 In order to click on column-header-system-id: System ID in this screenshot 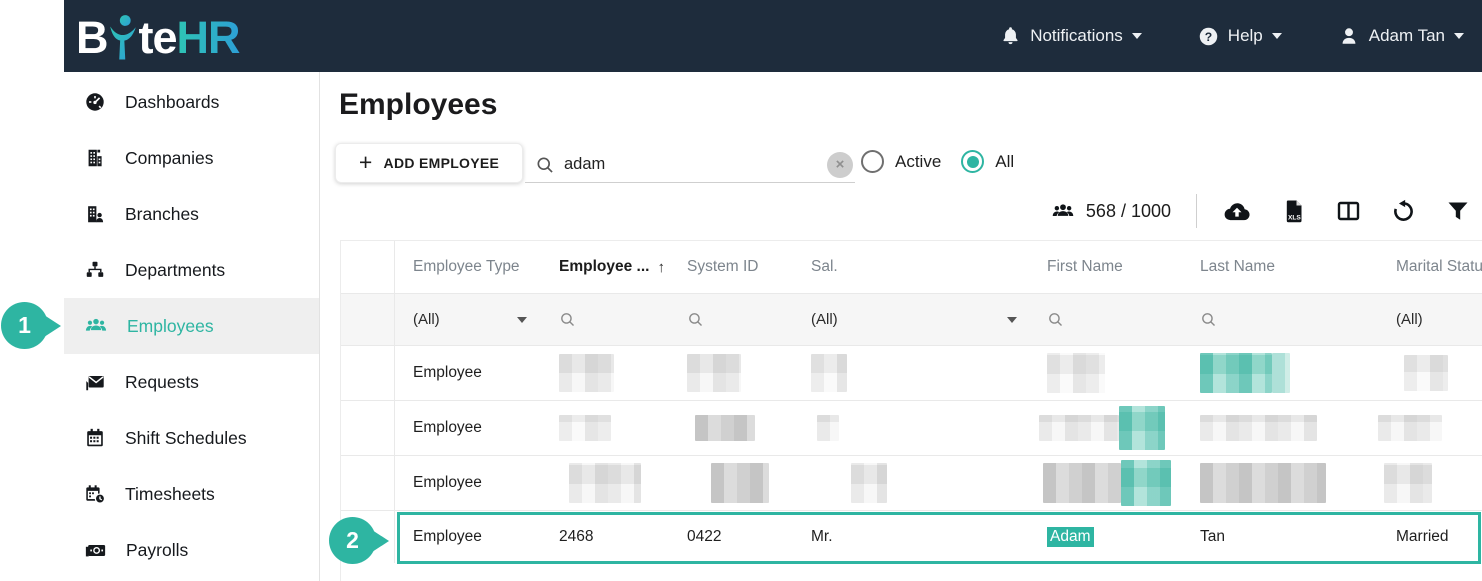, I will do `click(737, 267)`.